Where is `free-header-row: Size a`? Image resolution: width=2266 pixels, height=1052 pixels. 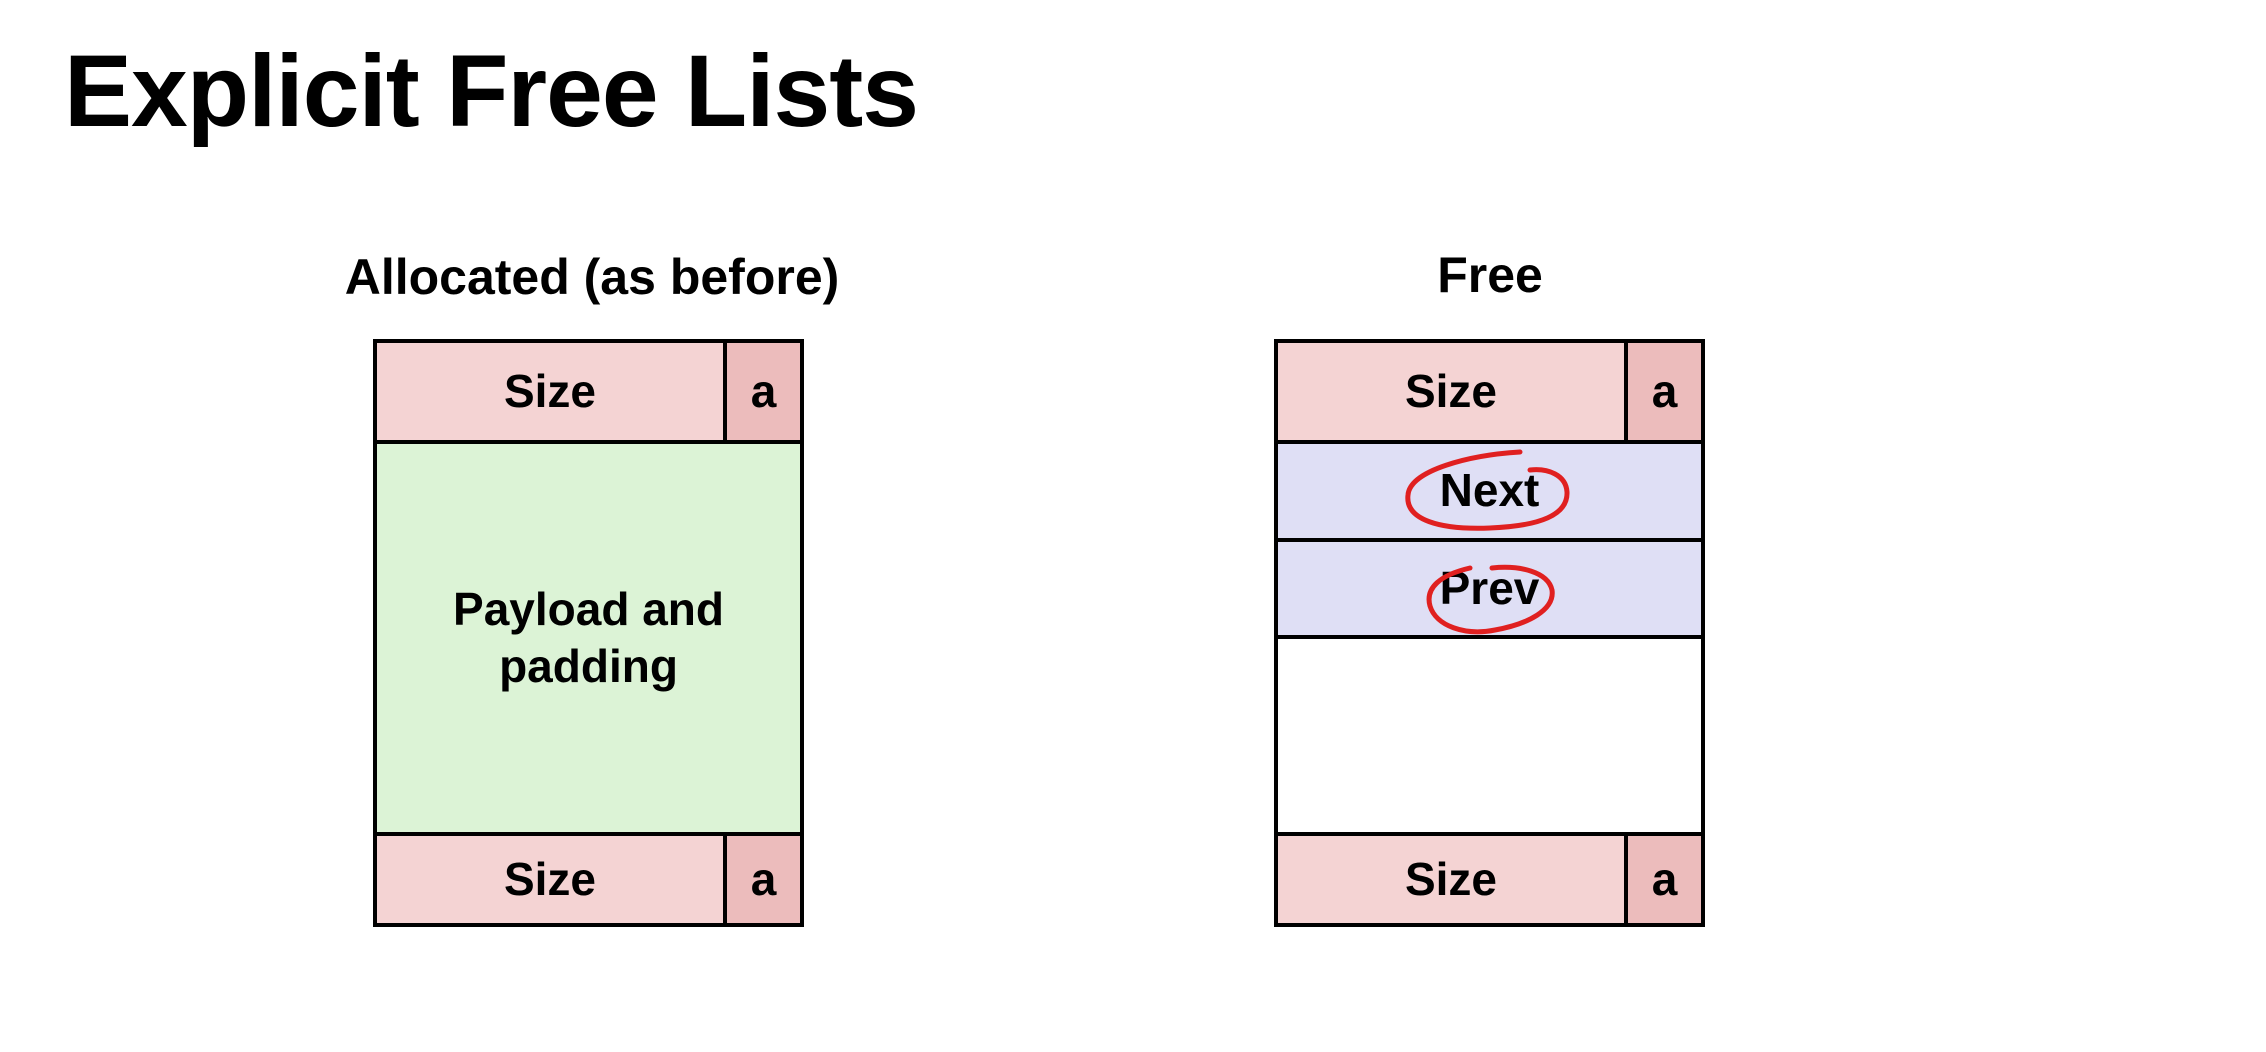
free-header-row: Size a is located at coordinates (1489, 393).